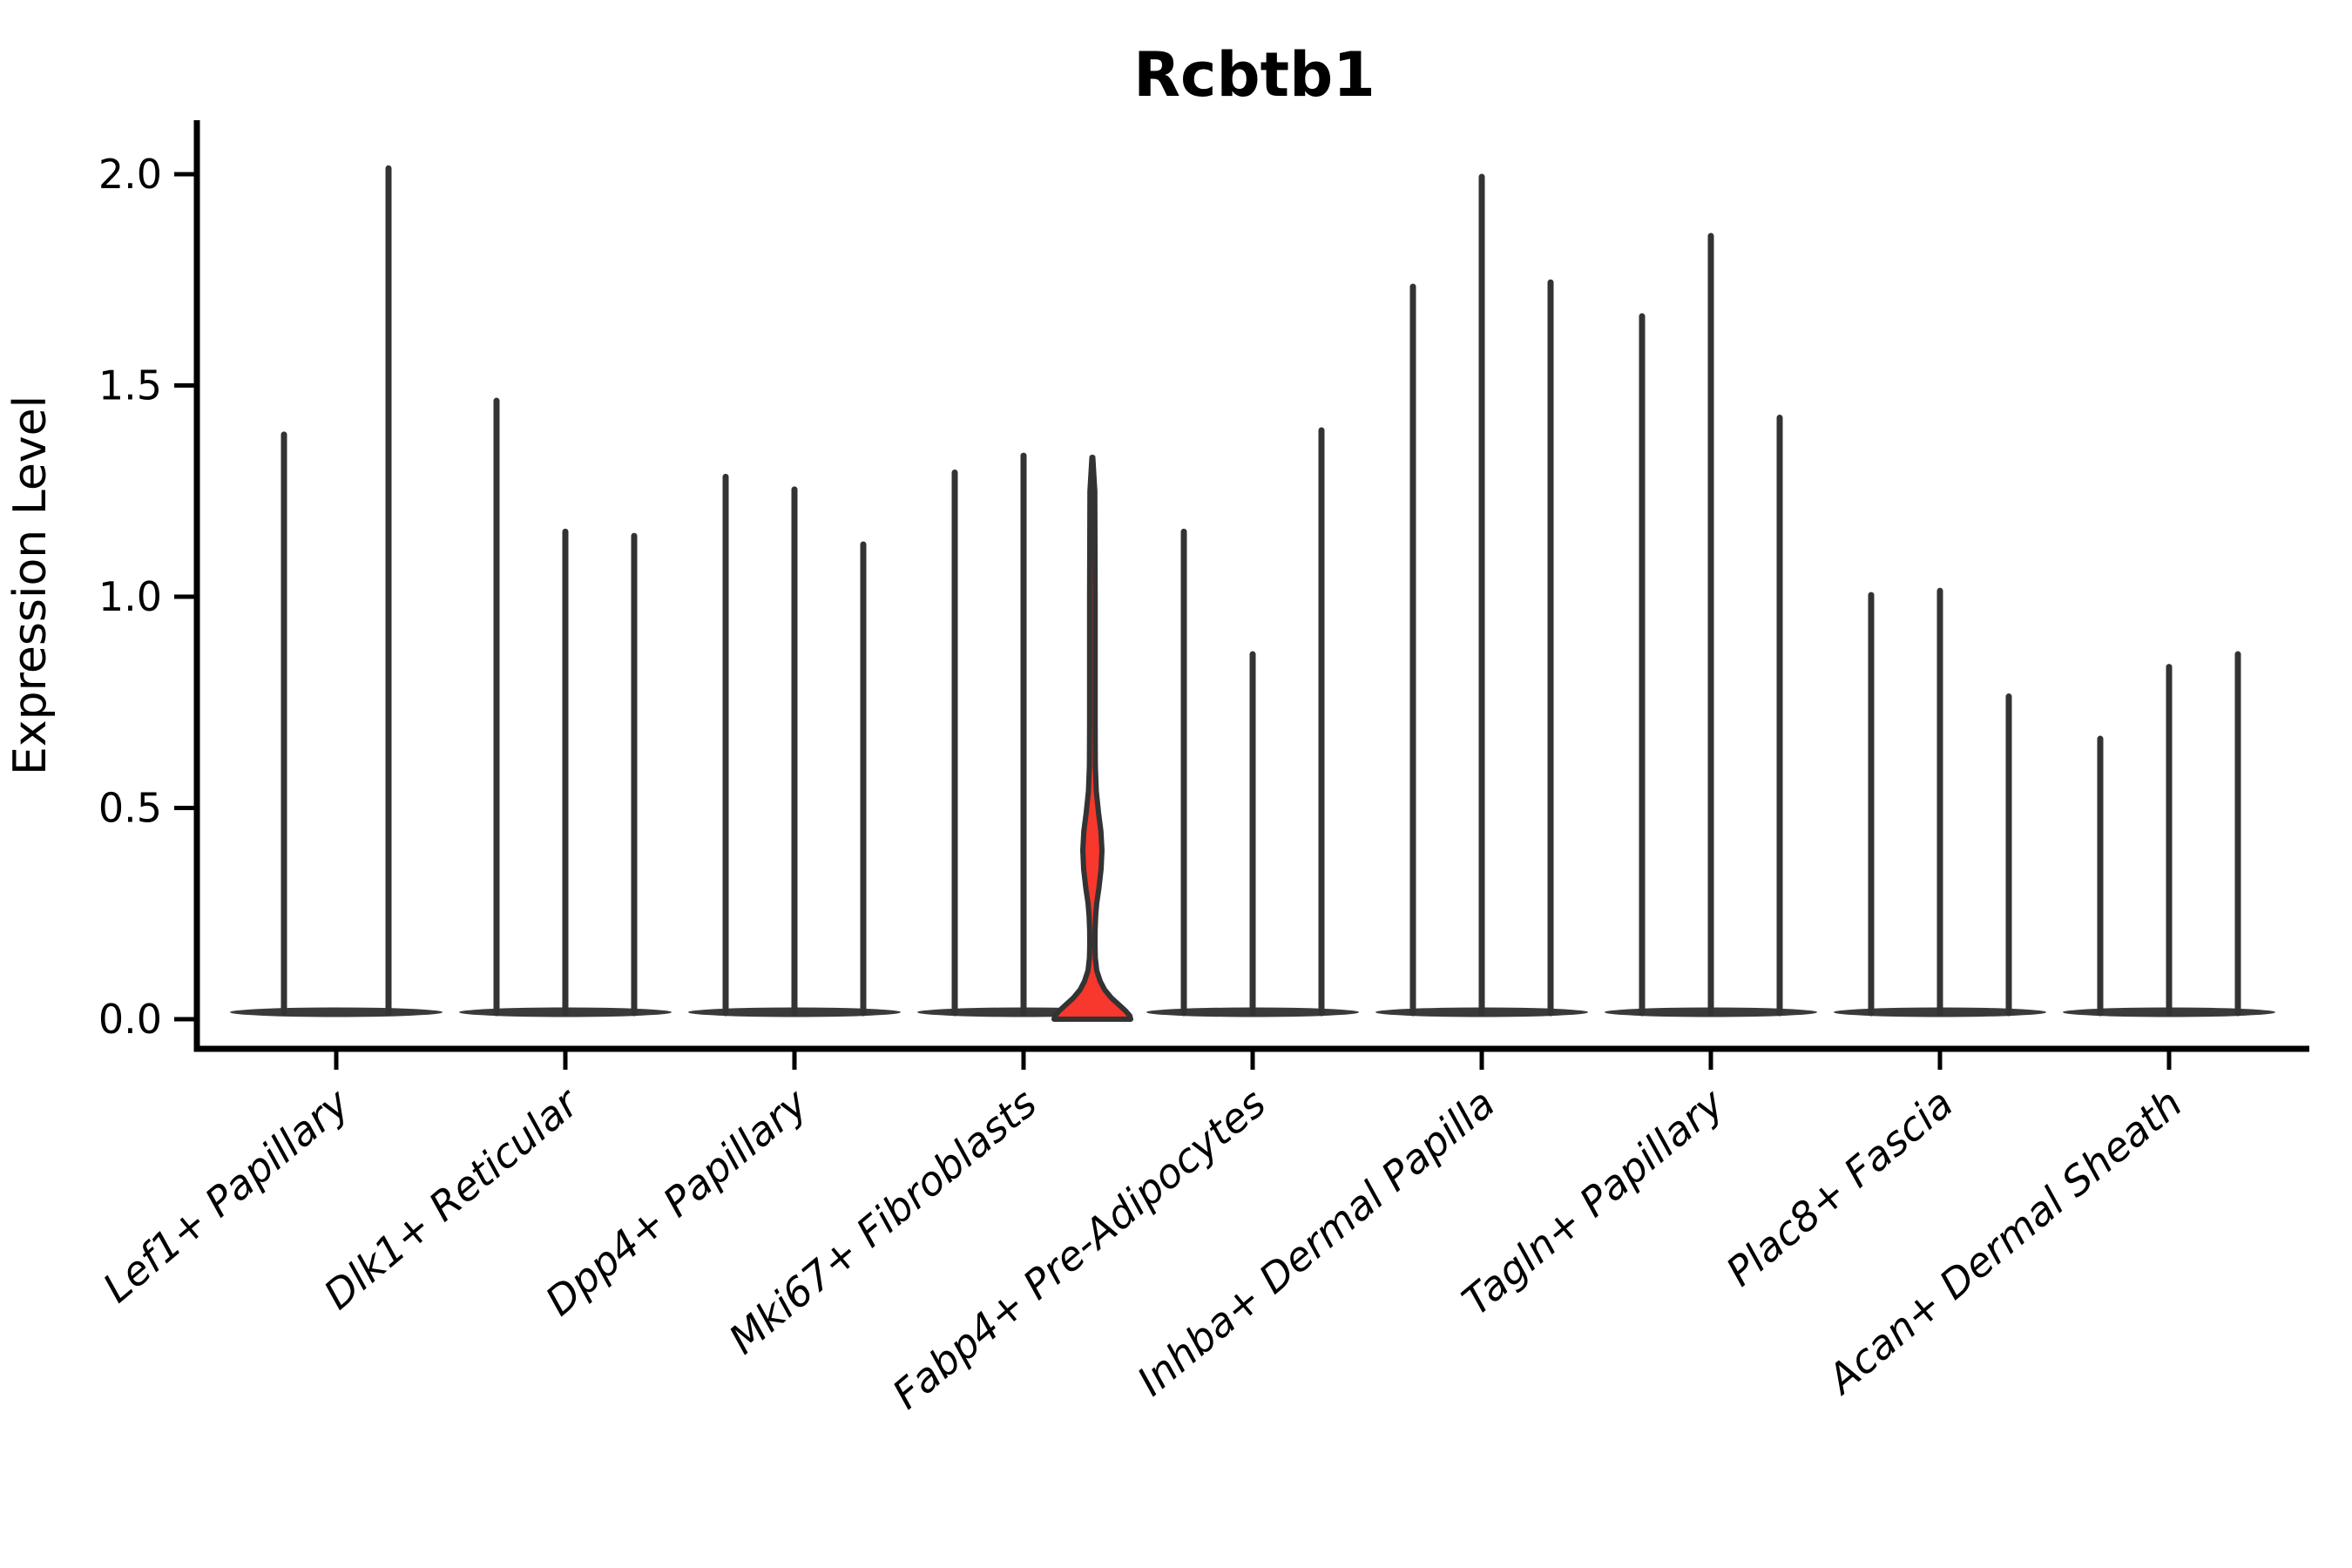 This screenshot has width=2352, height=1568. What do you see at coordinates (1092, 738) in the screenshot?
I see `violin-highlighted-mki67-fibroblasts` at bounding box center [1092, 738].